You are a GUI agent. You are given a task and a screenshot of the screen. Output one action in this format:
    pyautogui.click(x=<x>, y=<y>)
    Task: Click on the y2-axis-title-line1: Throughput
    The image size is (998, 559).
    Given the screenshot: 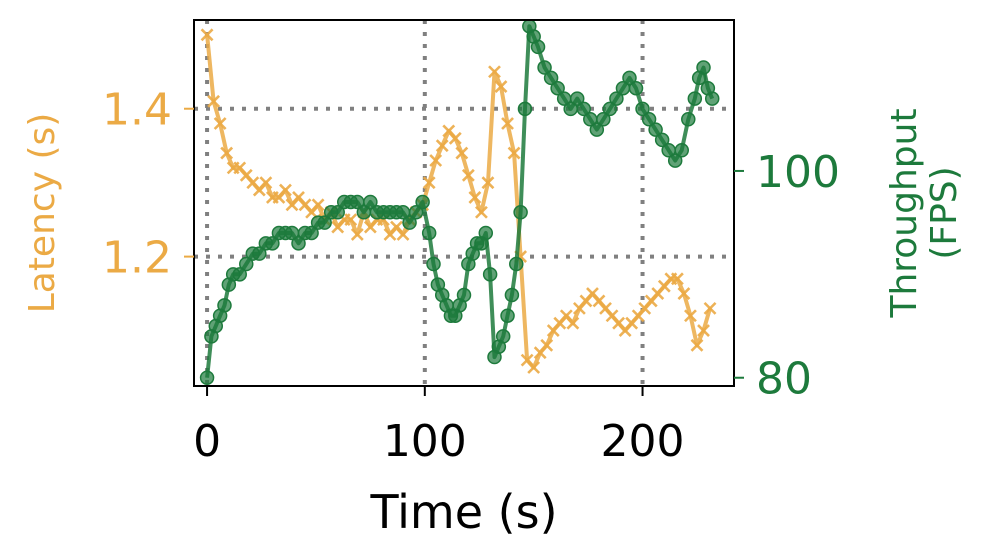 What is the action you would take?
    pyautogui.click(x=904, y=213)
    